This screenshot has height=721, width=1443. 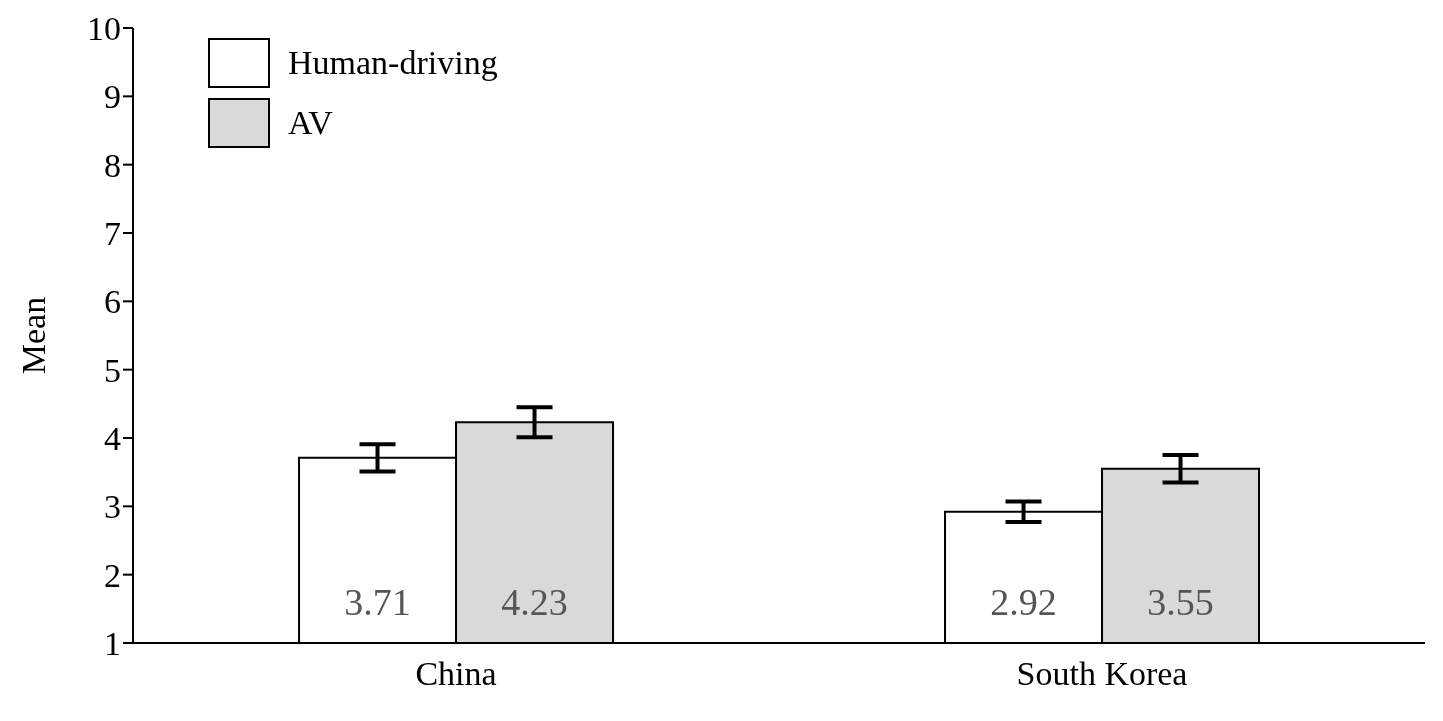 What do you see at coordinates (112, 507) in the screenshot?
I see `y-tick-label: 3` at bounding box center [112, 507].